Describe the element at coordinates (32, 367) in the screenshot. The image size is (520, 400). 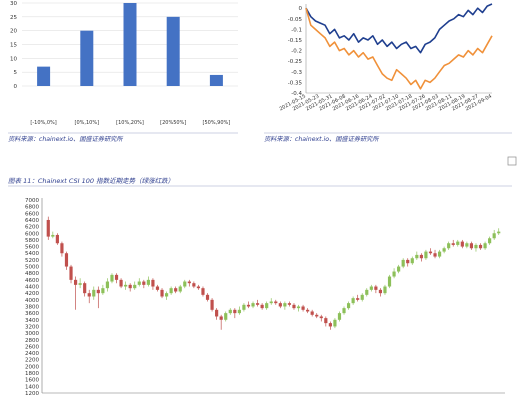
I see `candle-y-tick-label: 2000` at that location.